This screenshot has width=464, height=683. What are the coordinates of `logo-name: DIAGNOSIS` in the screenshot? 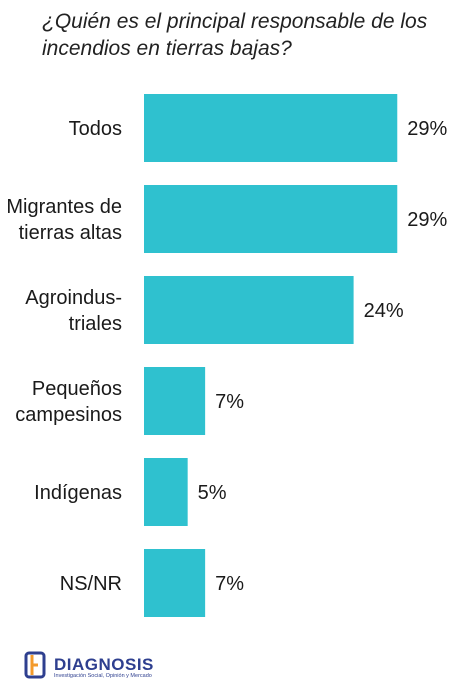 It's located at (104, 664).